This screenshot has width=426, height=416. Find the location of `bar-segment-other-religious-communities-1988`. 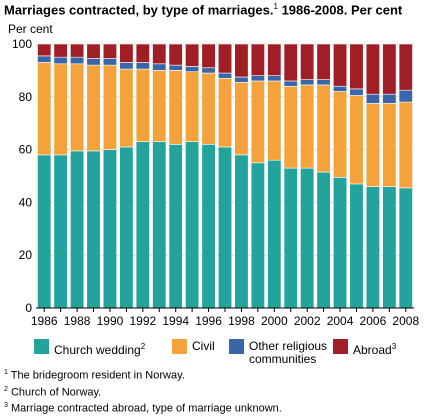

bar-segment-other-religious-communities-1988 is located at coordinates (77, 60).